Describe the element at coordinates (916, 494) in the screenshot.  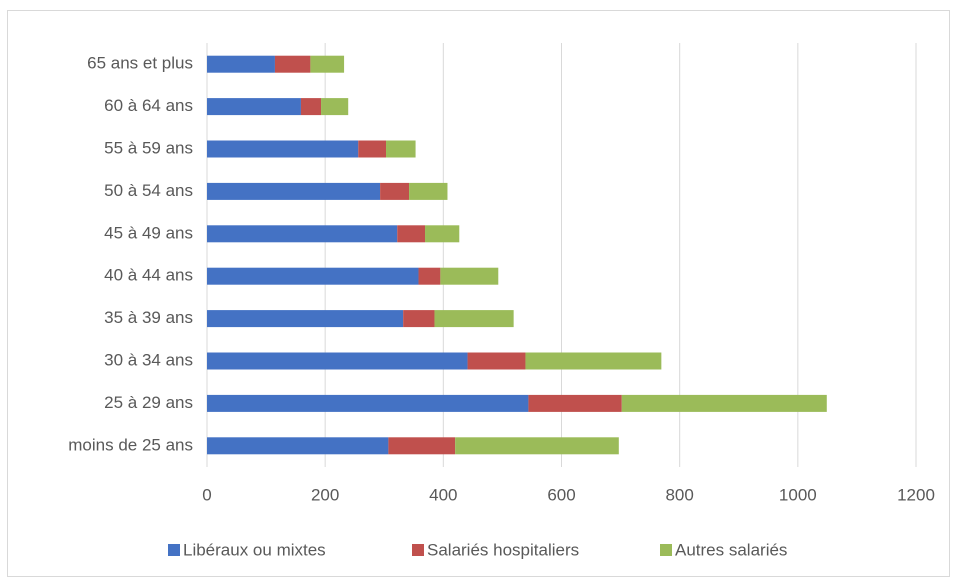
I see `x-tick-label: 1200` at that location.